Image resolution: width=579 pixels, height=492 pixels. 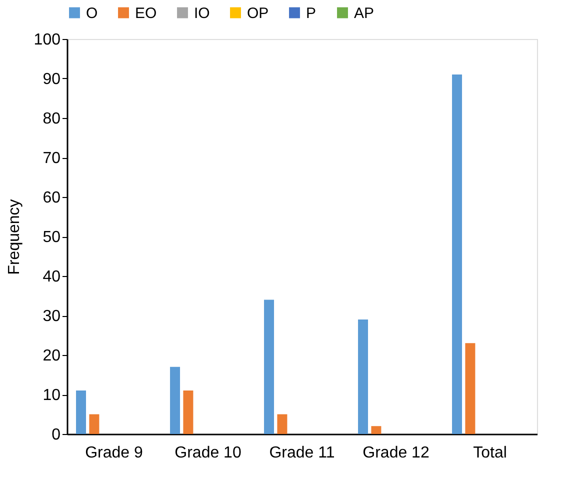 What do you see at coordinates (51, 198) in the screenshot?
I see `y-tick-label: 60` at bounding box center [51, 198].